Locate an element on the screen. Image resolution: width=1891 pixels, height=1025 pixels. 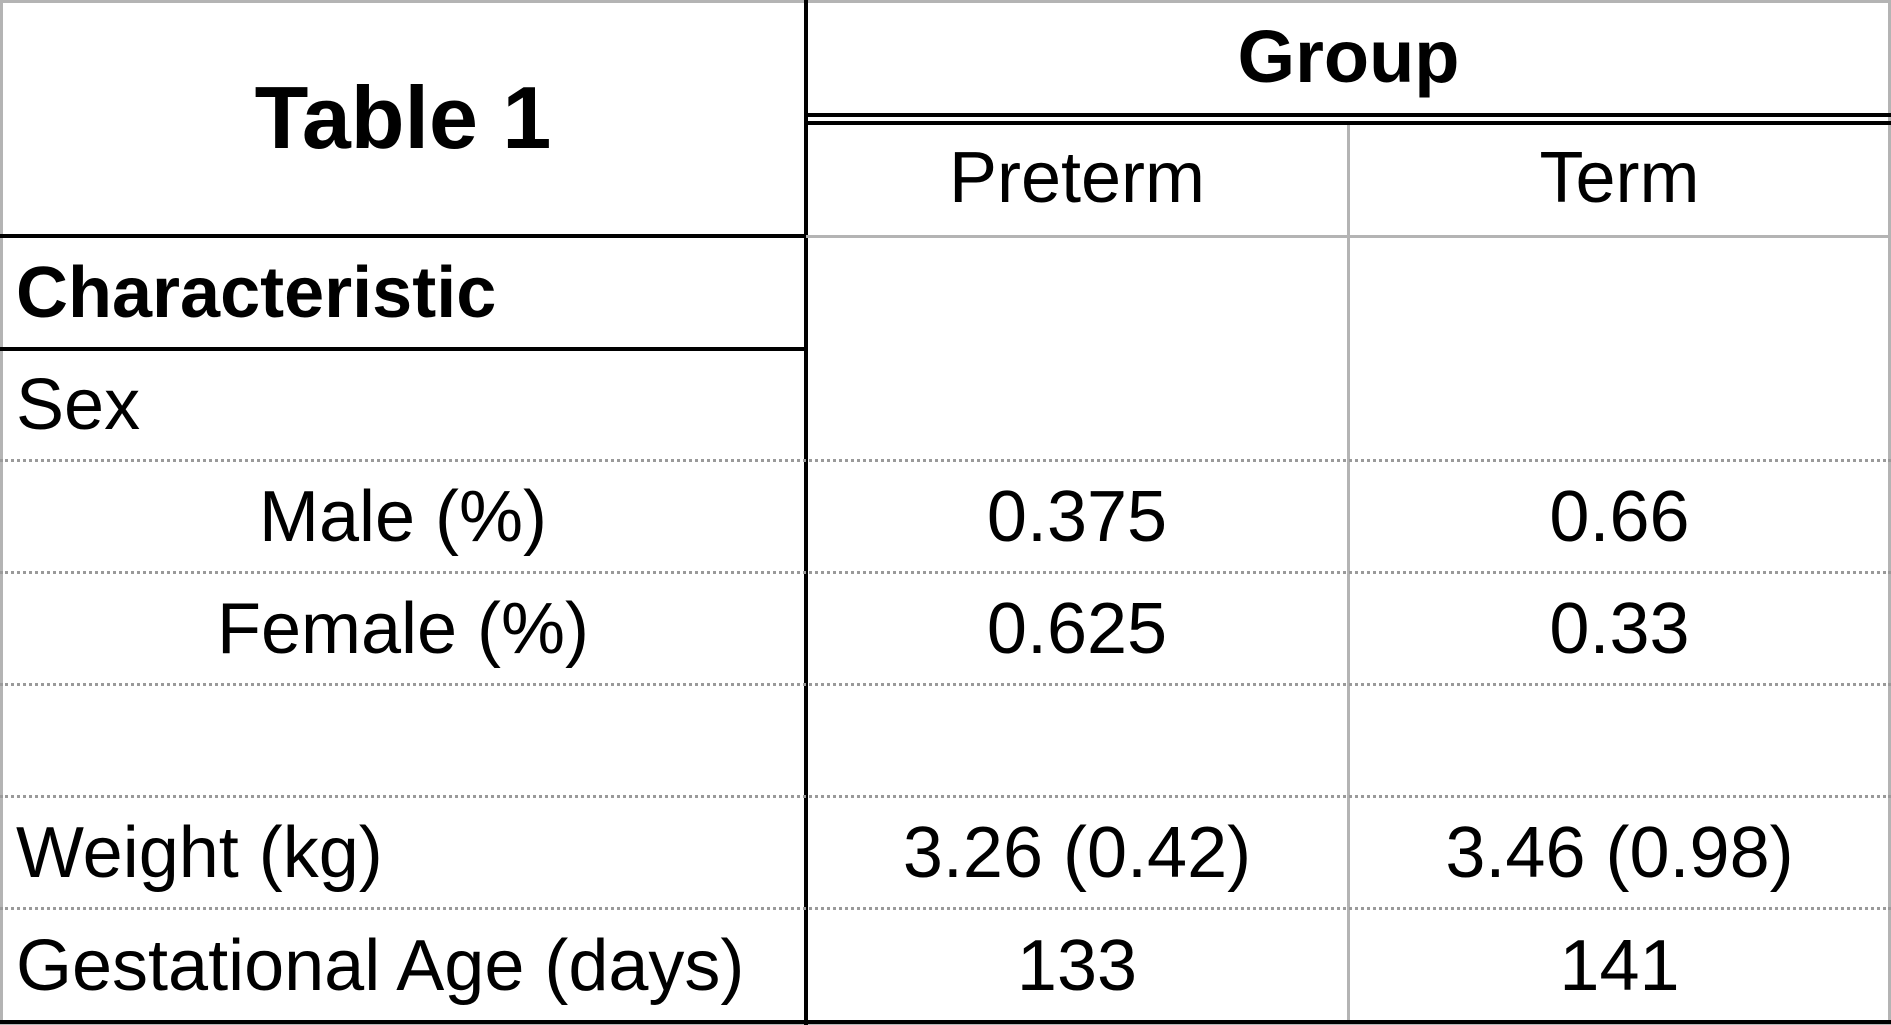
cell-gestational-age-preterm: 133 is located at coordinates (1077, 966).